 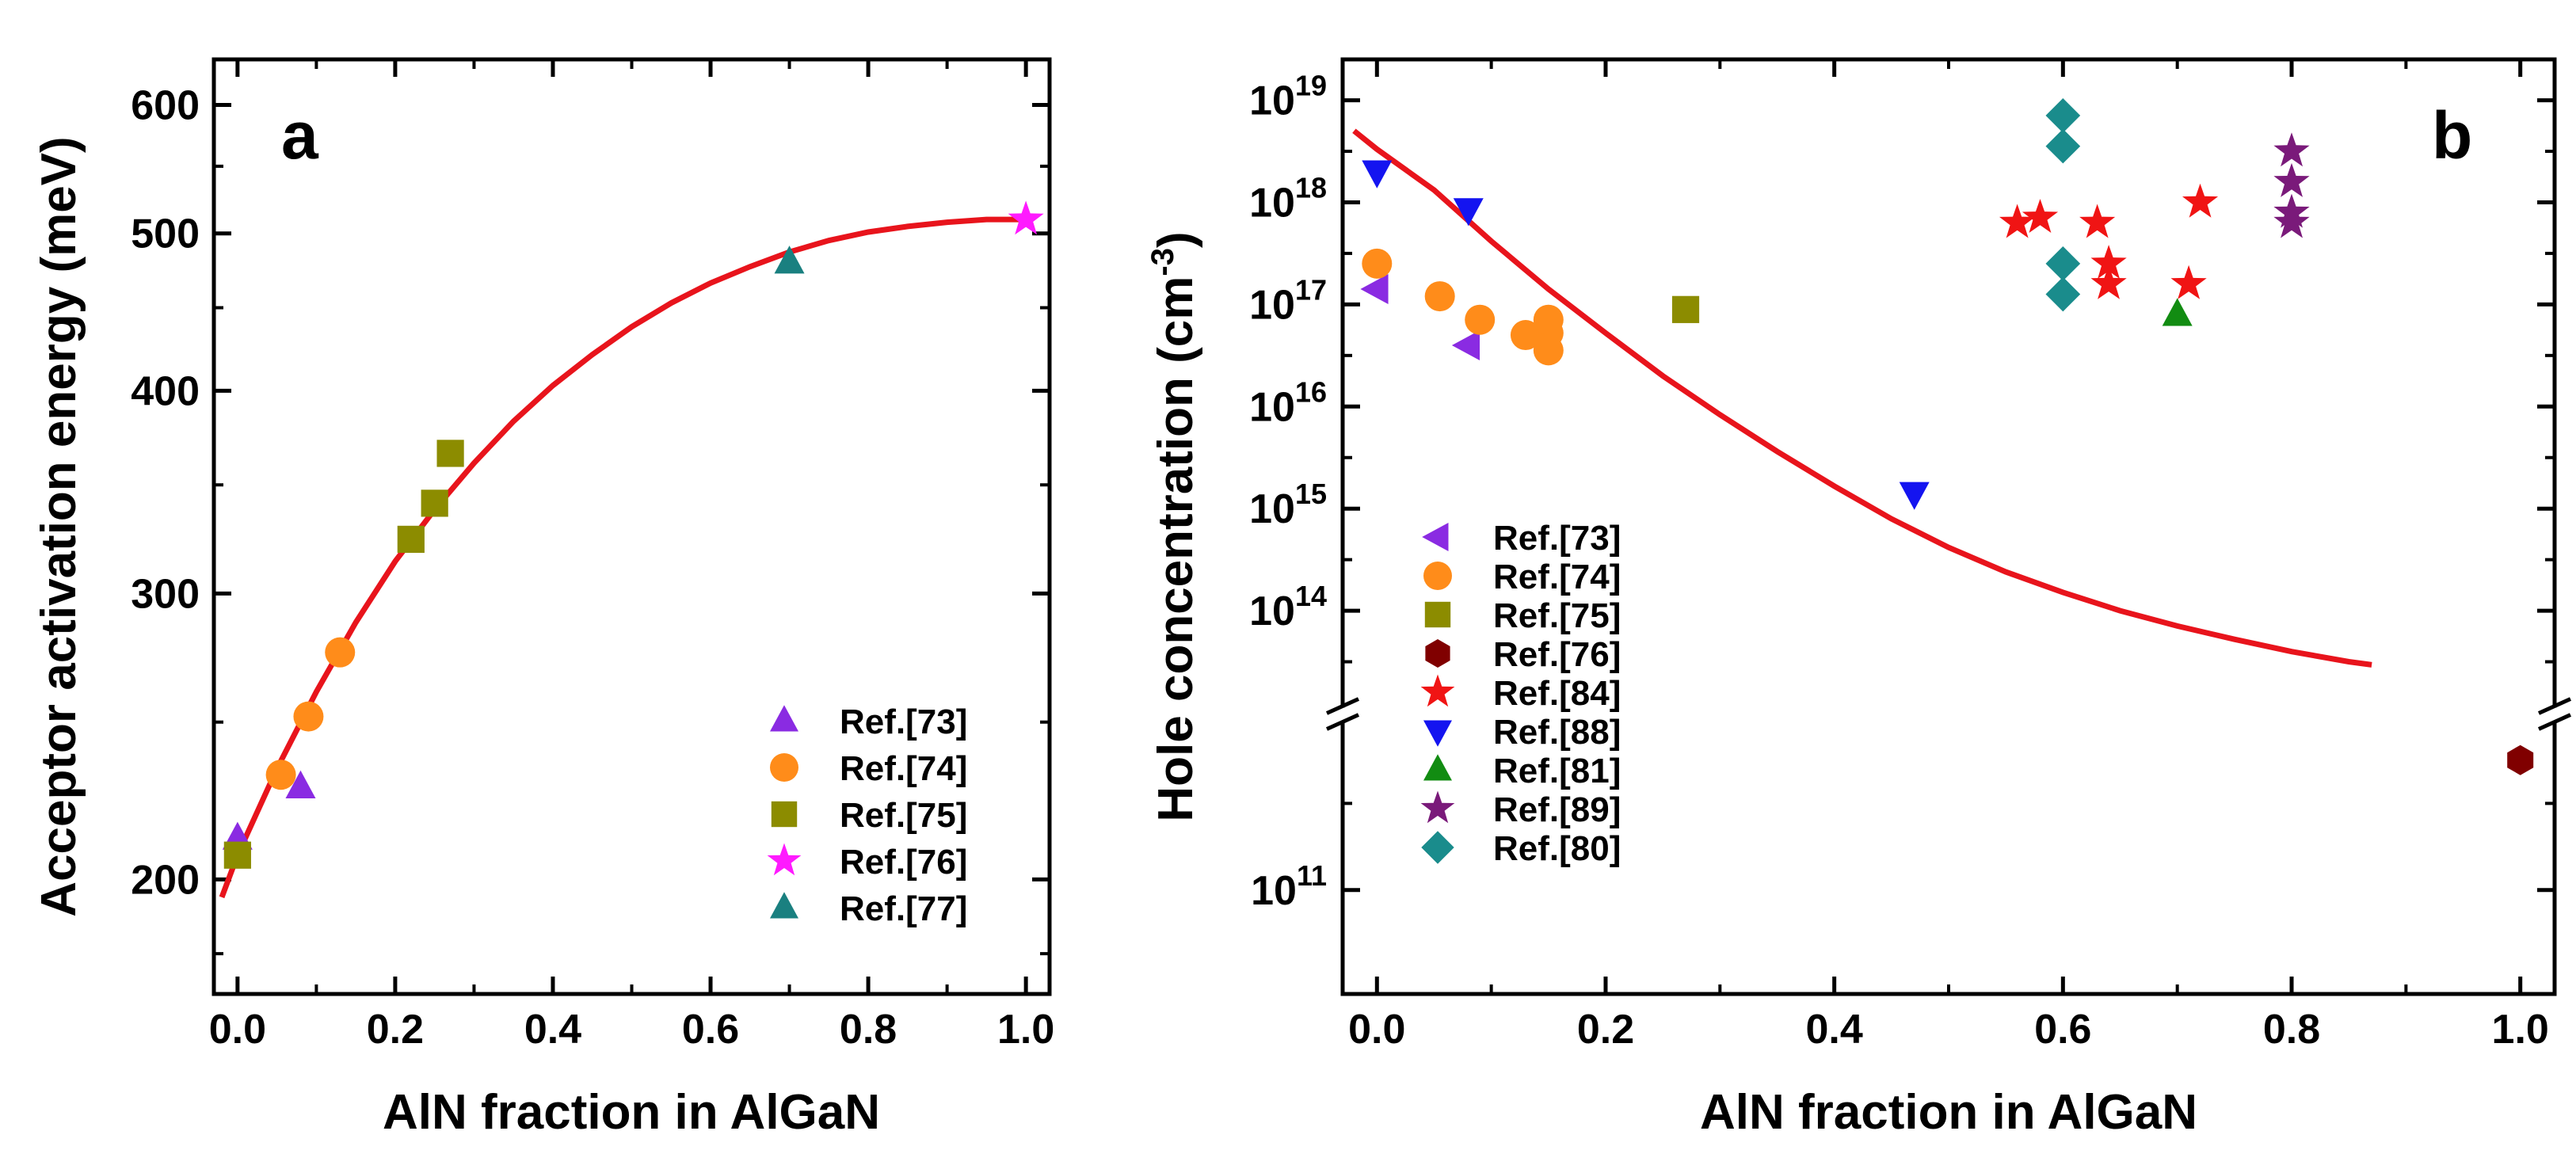 I want to click on panel-b-legend-label: Ref.[84], so click(x=1557, y=693).